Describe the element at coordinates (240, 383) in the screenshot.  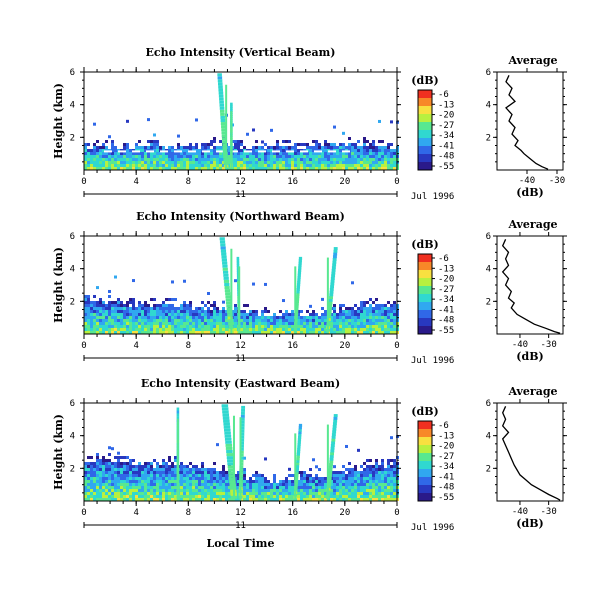
I see `panel-title: Echo Intensity (Eastward Beam)` at that location.